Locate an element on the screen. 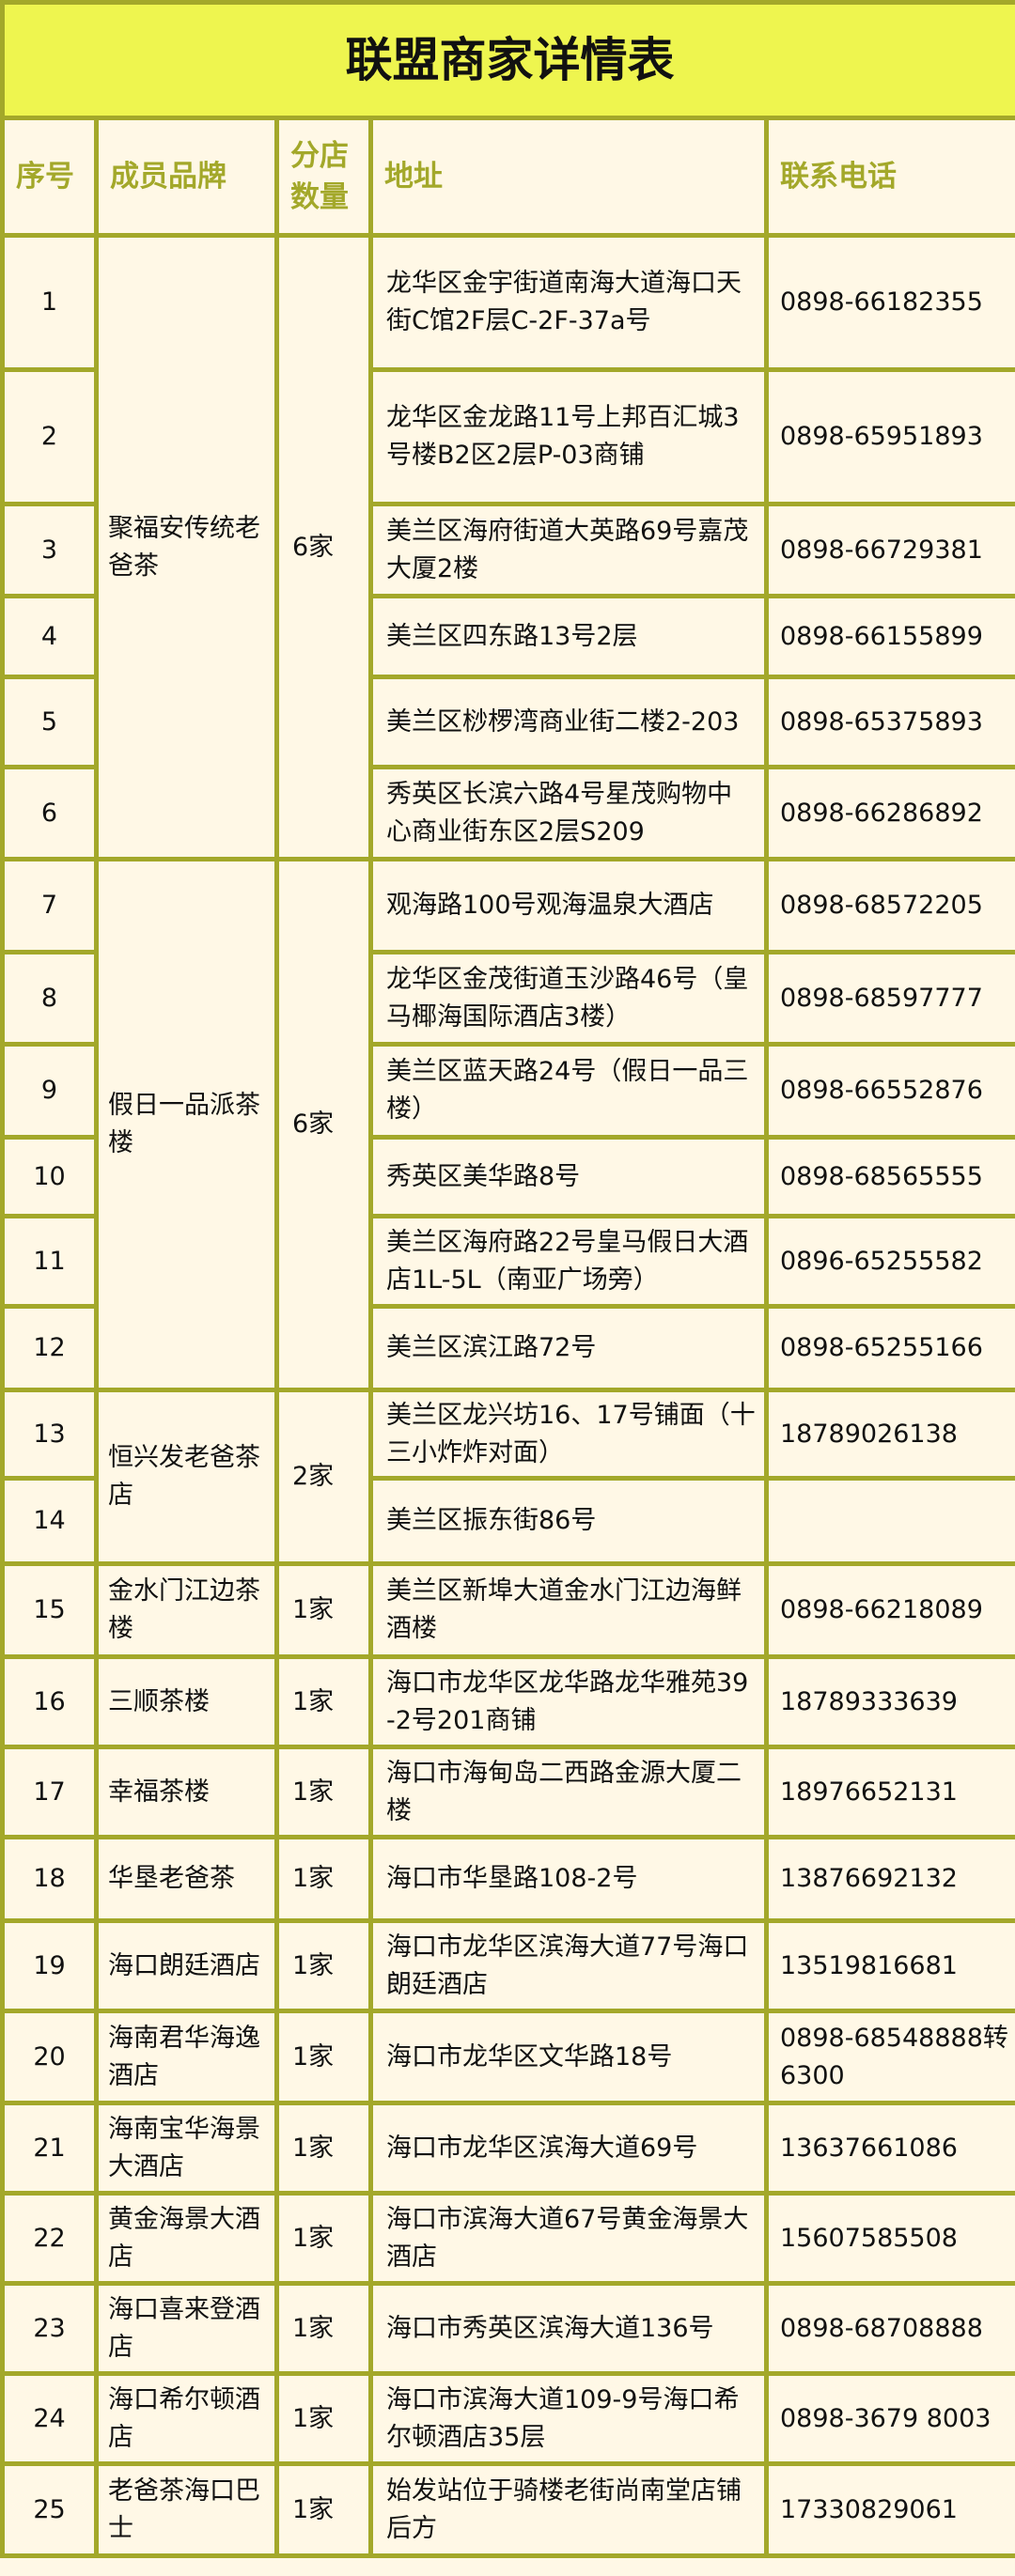 This screenshot has width=1015, height=2576. row-index: 13 is located at coordinates (49, 1434).